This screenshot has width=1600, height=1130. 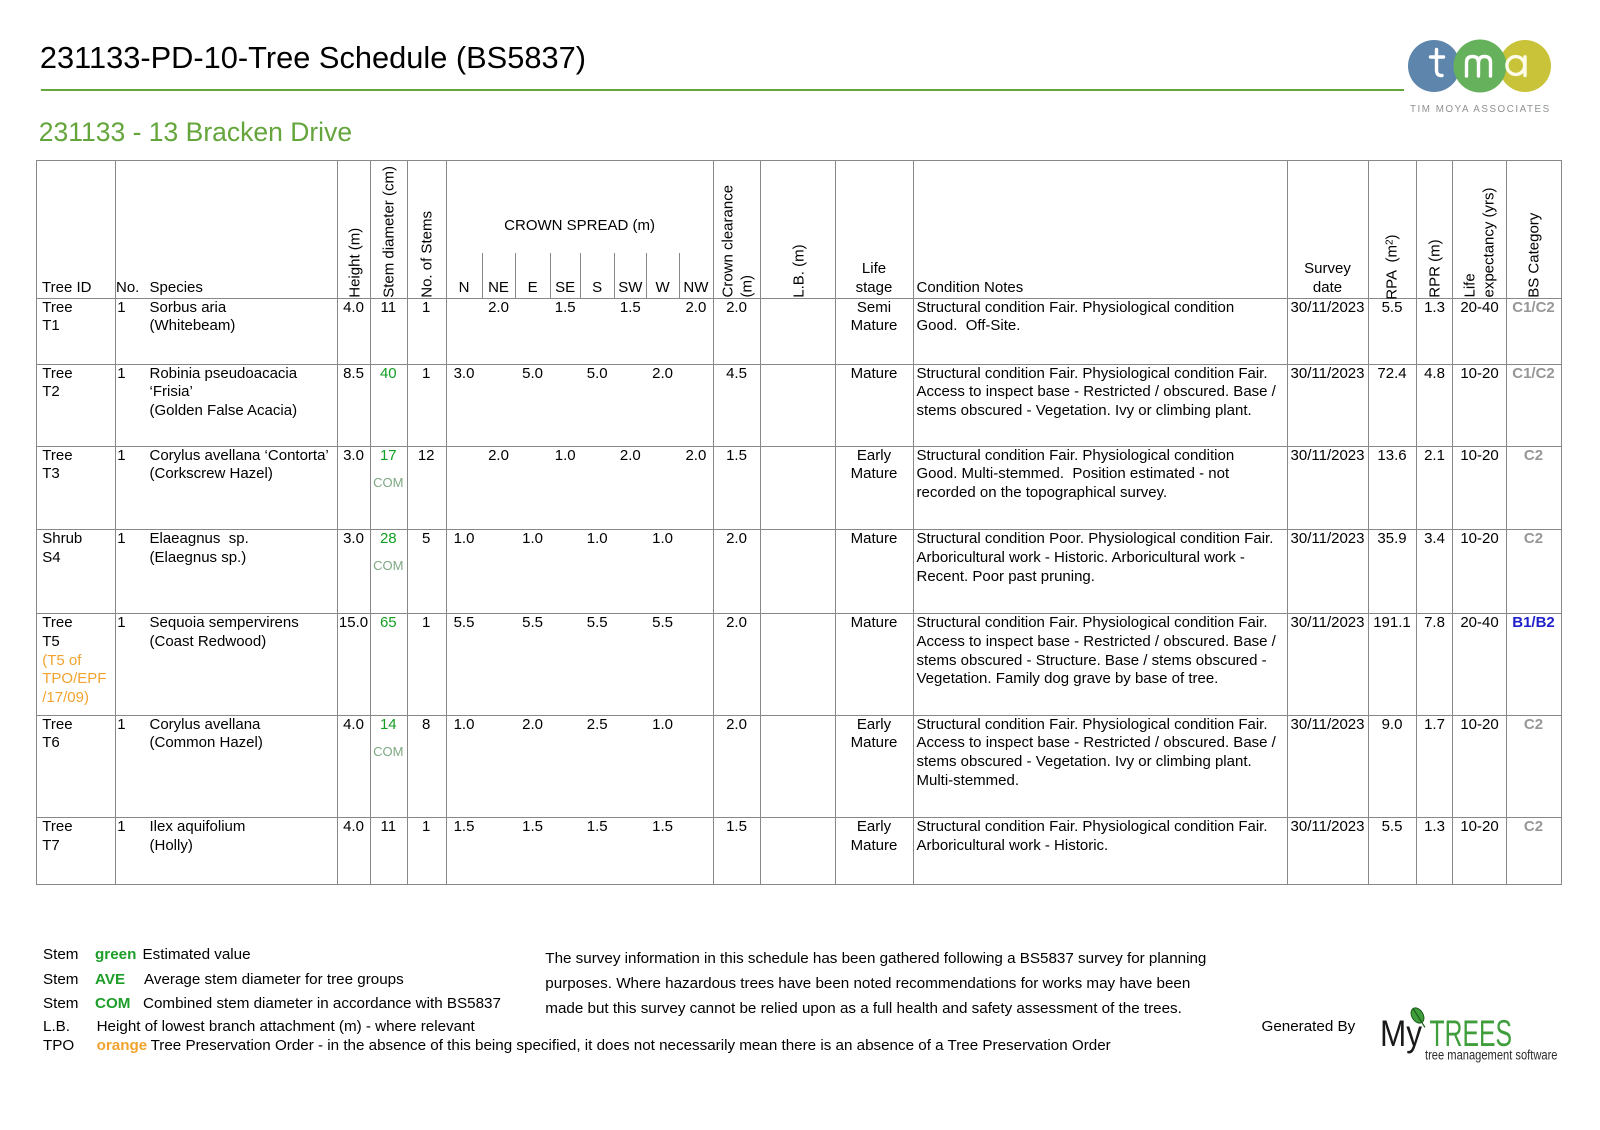 What do you see at coordinates (1480, 109) in the screenshot?
I see `svg-text: TIM MOYA ASSOCIATES` at bounding box center [1480, 109].